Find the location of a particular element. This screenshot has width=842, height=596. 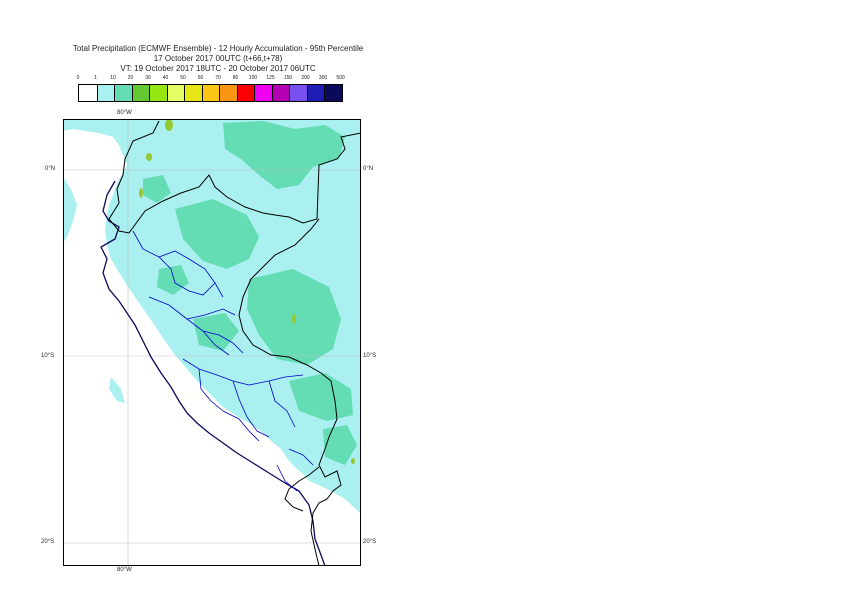

legend-threshold-label: 125 is located at coordinates (270, 78).